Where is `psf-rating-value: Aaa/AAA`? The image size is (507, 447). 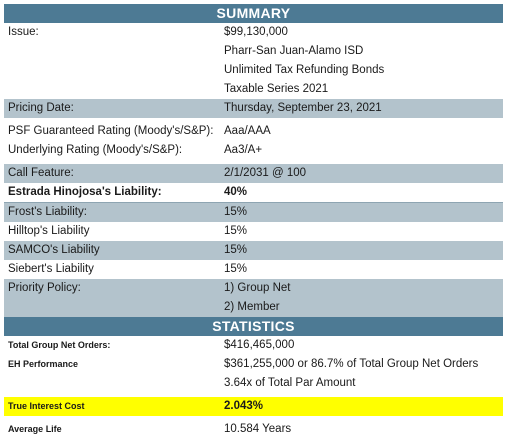
psf-rating-value: Aaa/AAA is located at coordinates (247, 131).